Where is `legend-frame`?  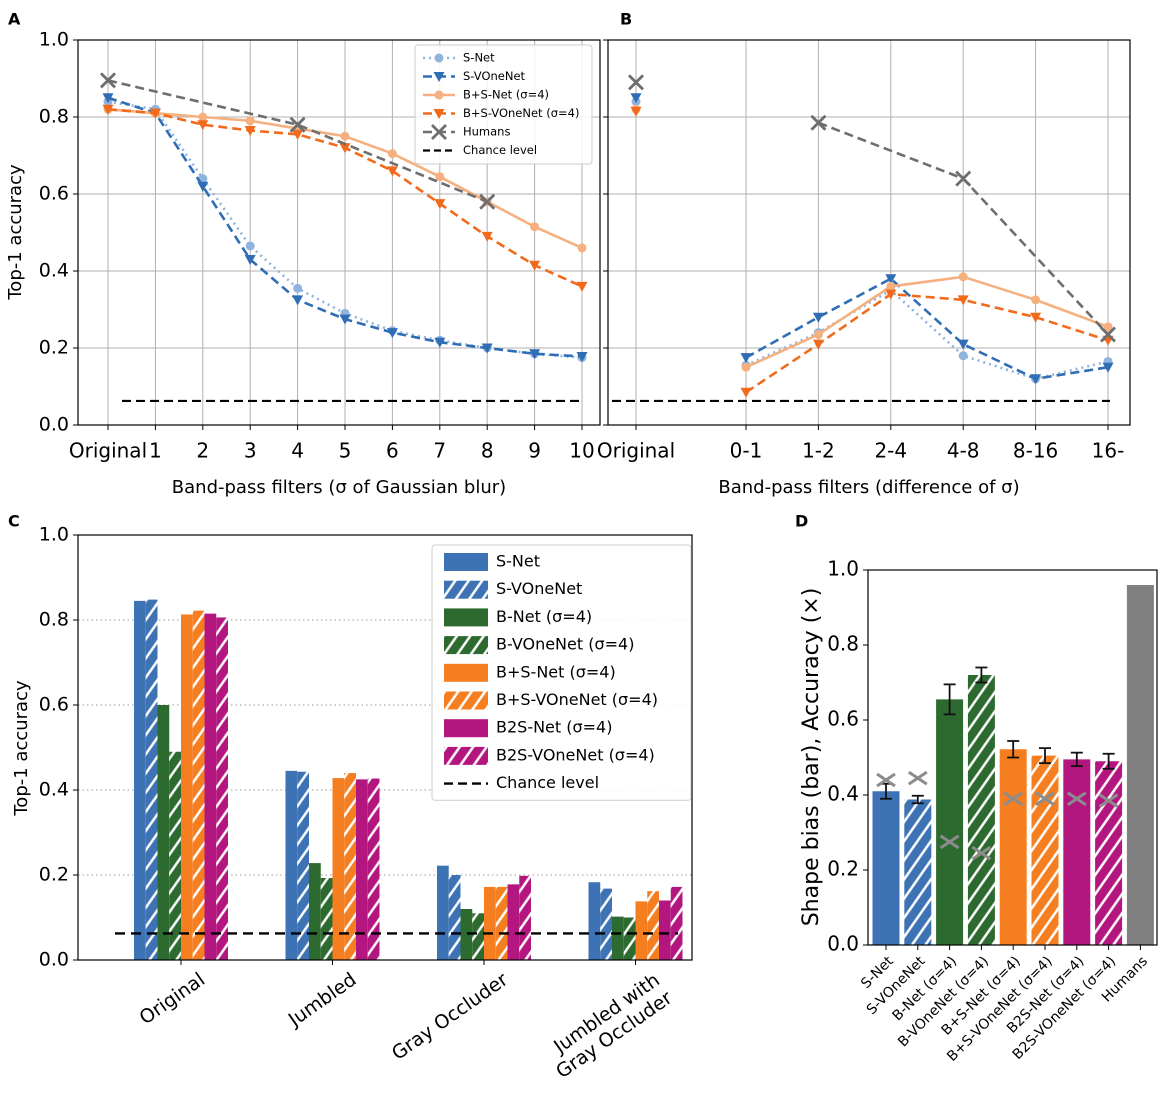
legend-frame is located at coordinates (561, 672).